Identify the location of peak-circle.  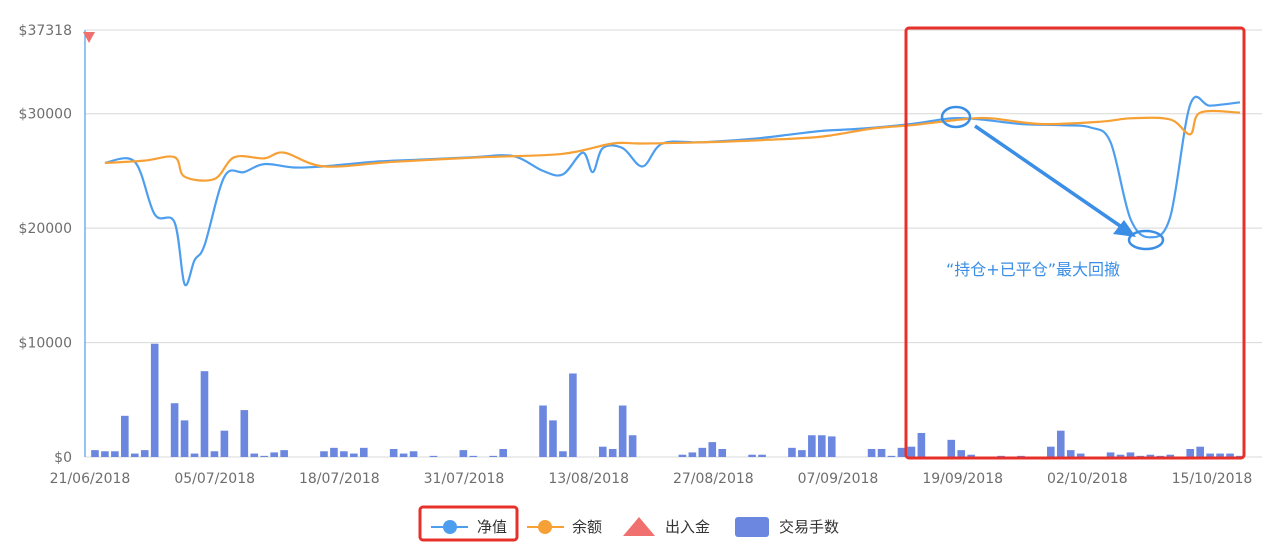
(956, 117).